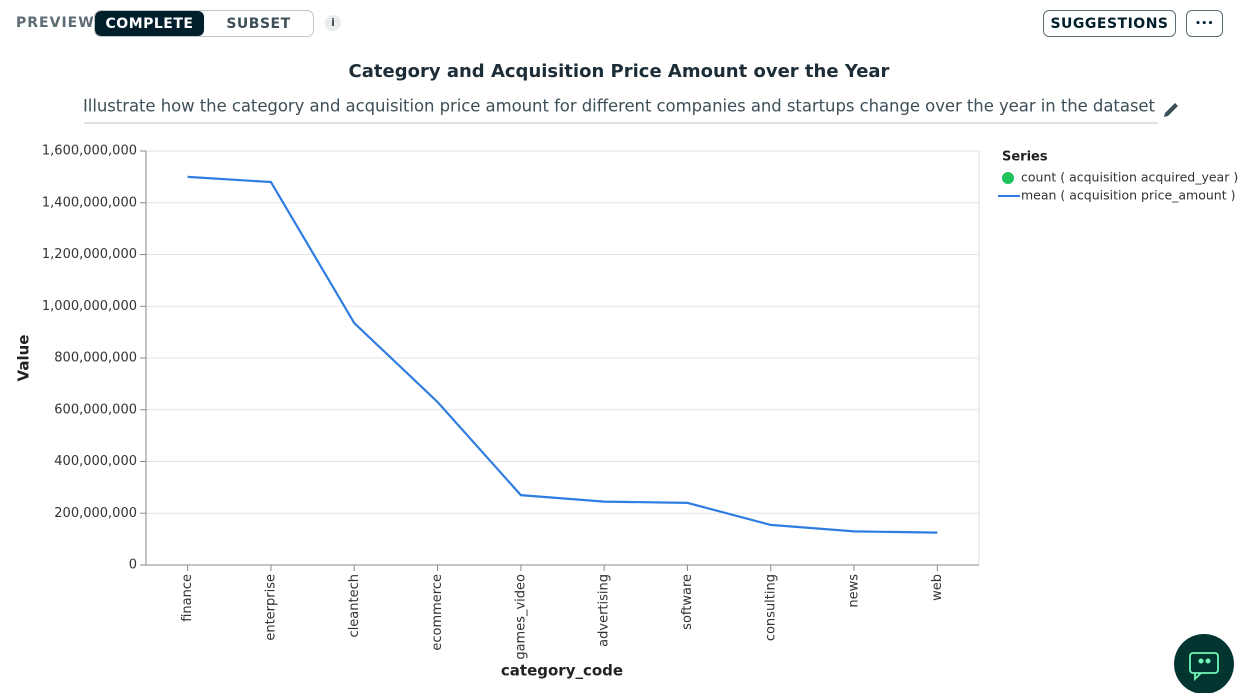  I want to click on x-axis-title: category_code, so click(562, 671).